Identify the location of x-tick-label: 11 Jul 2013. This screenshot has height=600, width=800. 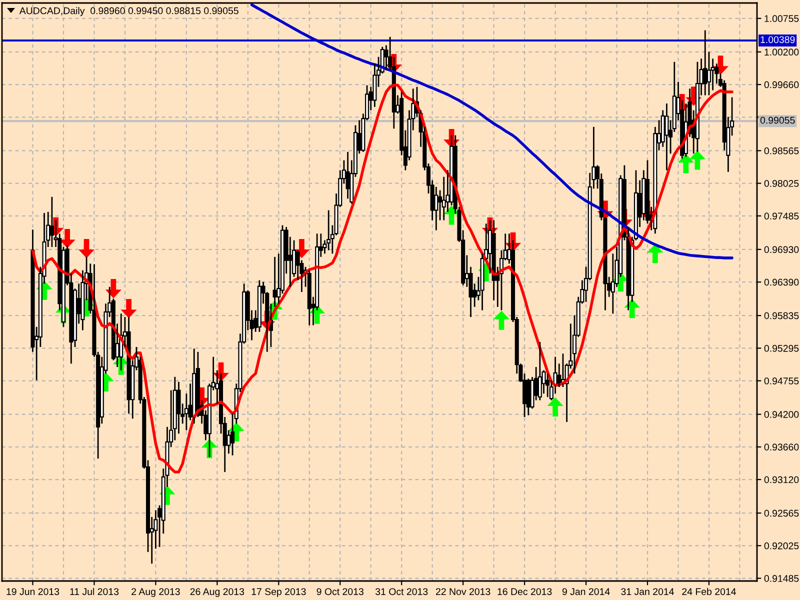
(94, 592).